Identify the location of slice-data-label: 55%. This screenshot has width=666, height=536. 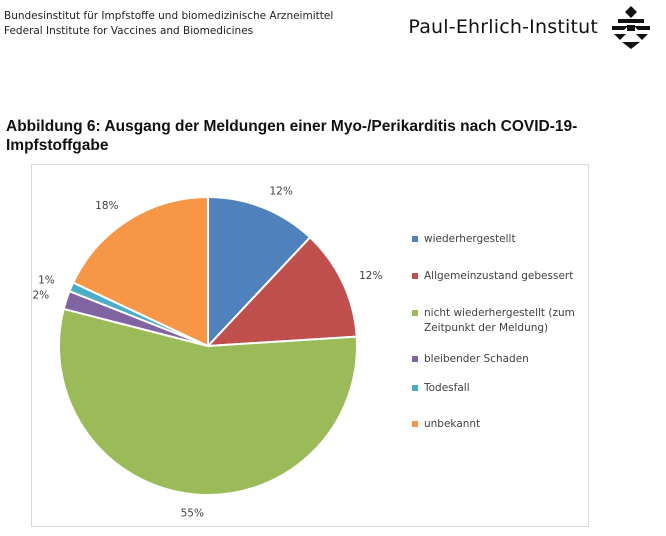
(192, 513).